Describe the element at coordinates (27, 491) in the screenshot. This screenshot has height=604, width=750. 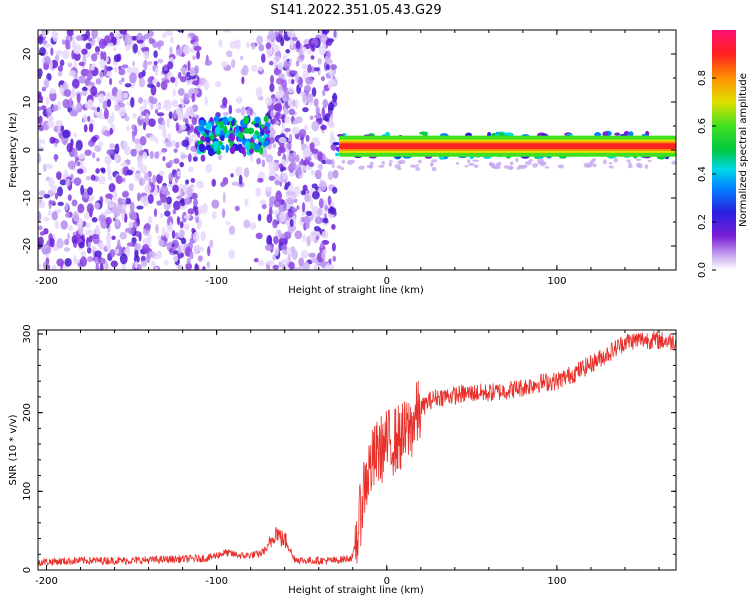
I see `y-tick-label: 100` at that location.